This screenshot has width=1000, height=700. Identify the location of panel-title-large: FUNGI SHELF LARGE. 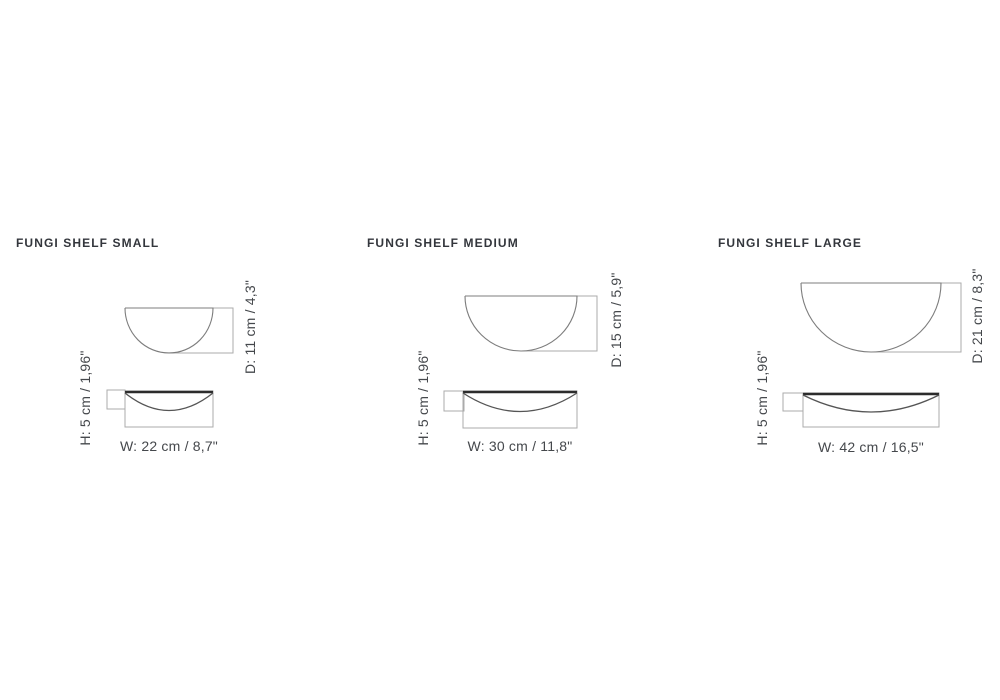
(790, 243).